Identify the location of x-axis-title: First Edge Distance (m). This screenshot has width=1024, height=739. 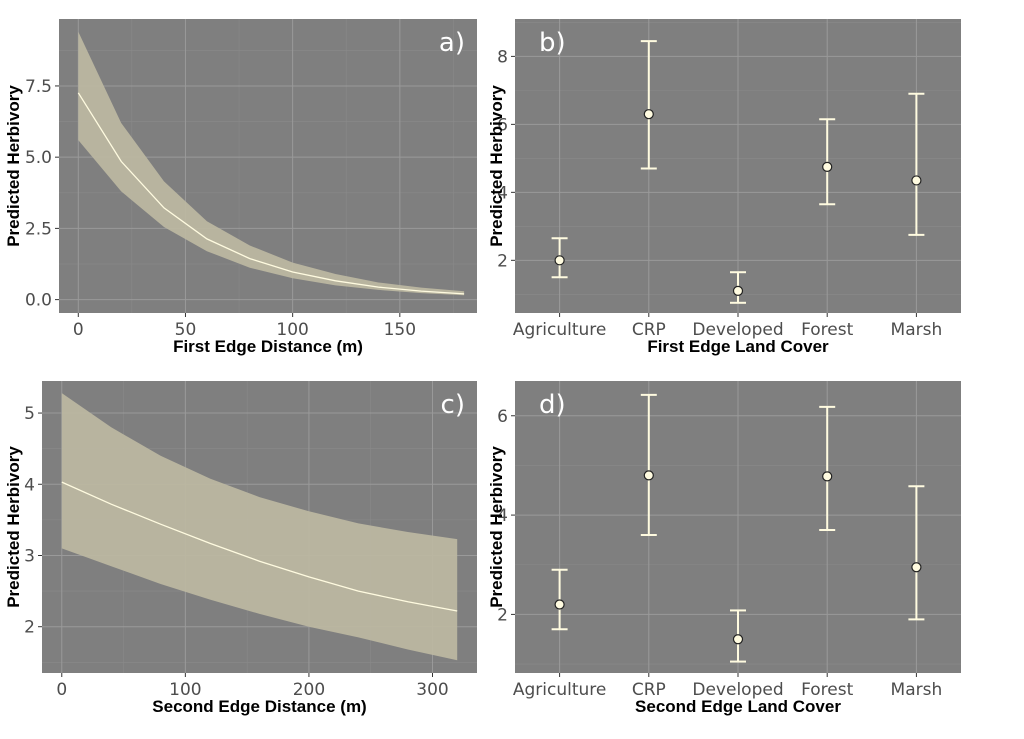
(268, 346).